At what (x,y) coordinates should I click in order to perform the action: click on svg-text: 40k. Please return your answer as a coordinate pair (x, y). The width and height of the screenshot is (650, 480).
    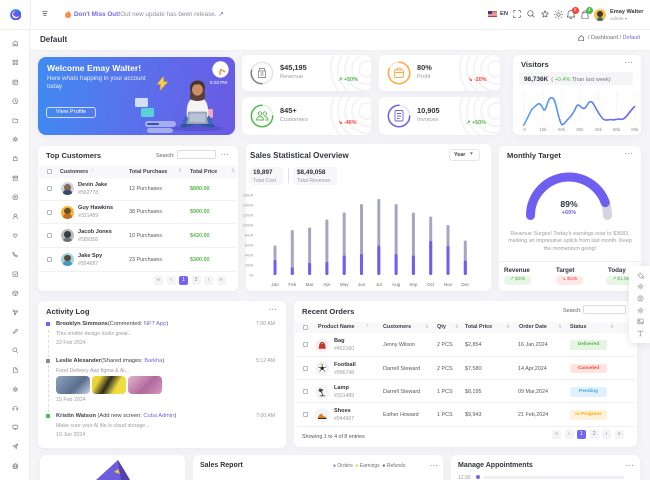
    Looking at the image, I should click on (598, 129).